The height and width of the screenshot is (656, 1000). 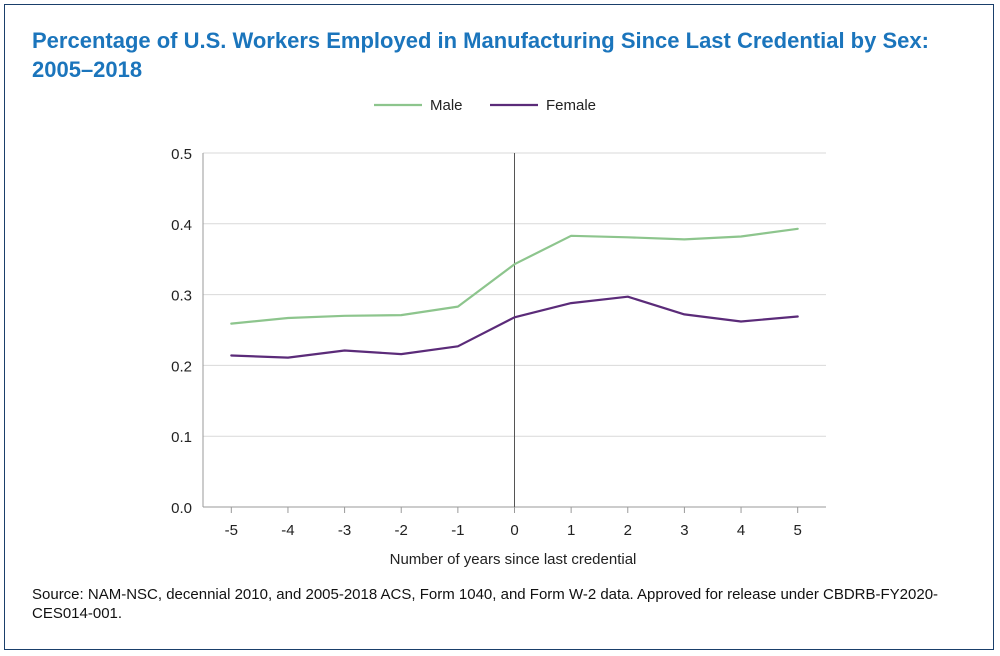 What do you see at coordinates (741, 530) in the screenshot?
I see `x-tick-label: 4` at bounding box center [741, 530].